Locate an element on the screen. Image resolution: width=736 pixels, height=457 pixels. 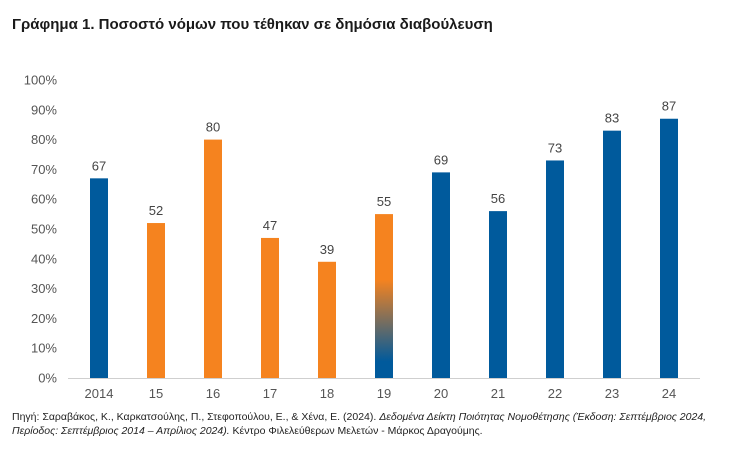
y-tick-label: 100% is located at coordinates (41, 80).